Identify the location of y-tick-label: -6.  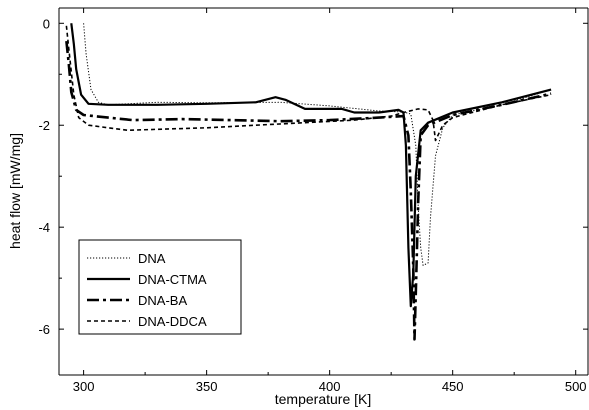
(44, 329).